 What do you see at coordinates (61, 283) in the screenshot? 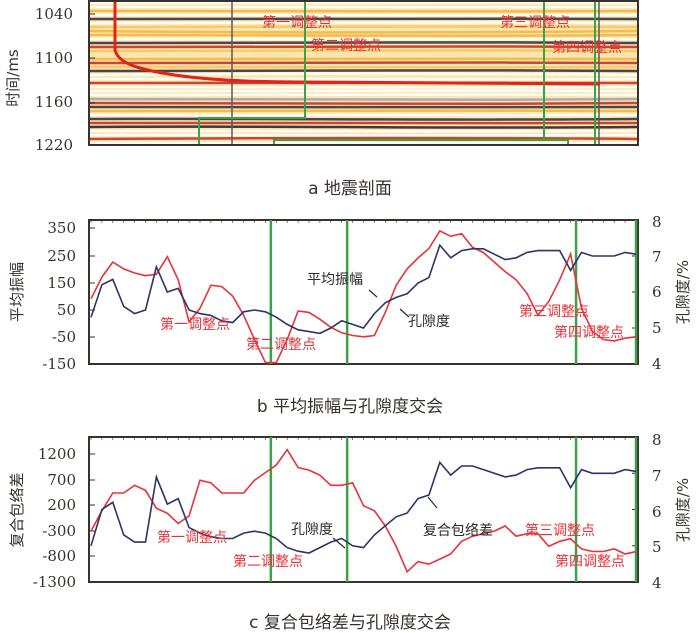
I see `y-tick: 150` at bounding box center [61, 283].